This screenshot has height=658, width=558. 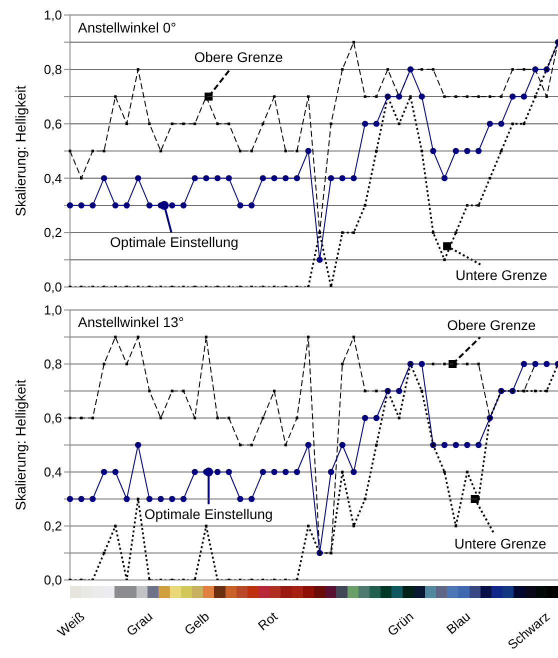 I want to click on series-label: Untere Grenze, so click(x=500, y=544).